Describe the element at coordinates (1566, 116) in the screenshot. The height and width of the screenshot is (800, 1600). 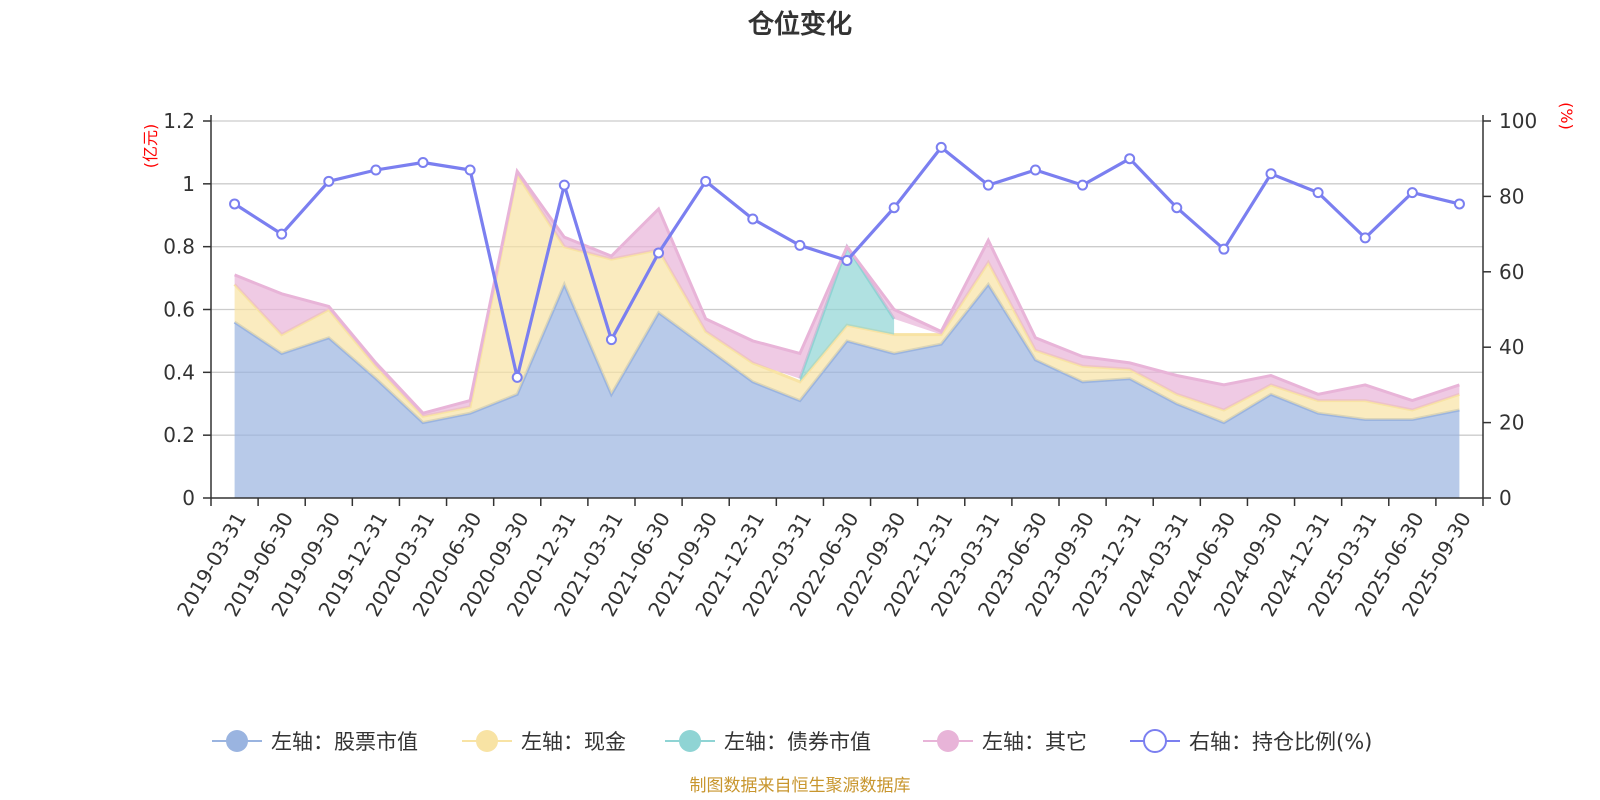
I see `right-axis-unit: (%)` at that location.